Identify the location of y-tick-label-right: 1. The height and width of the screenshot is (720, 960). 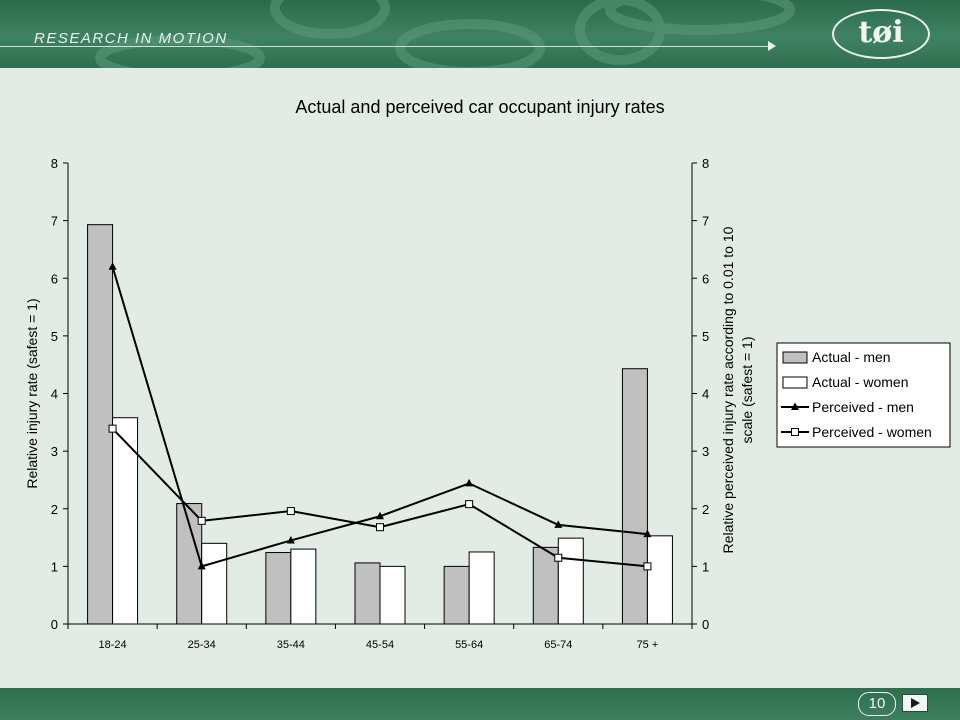
(705, 566).